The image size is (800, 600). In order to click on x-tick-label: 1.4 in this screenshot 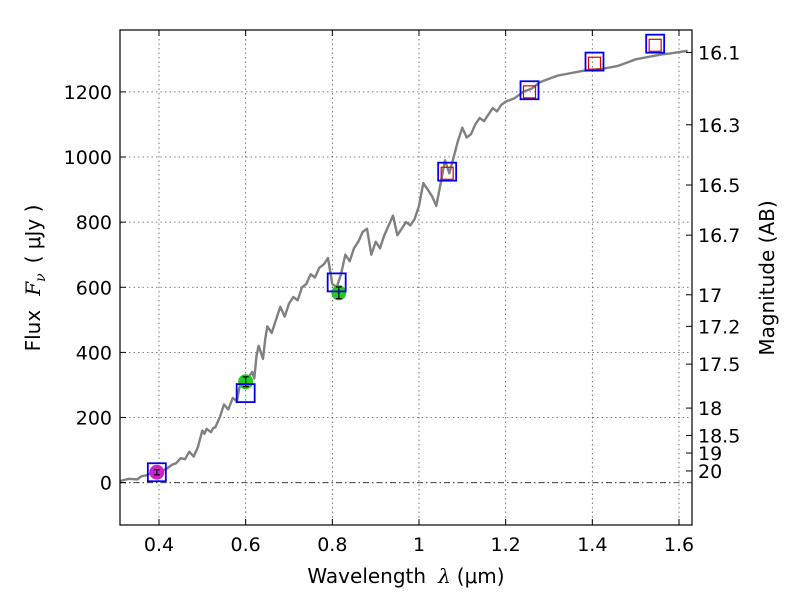, I will do `click(592, 545)`.